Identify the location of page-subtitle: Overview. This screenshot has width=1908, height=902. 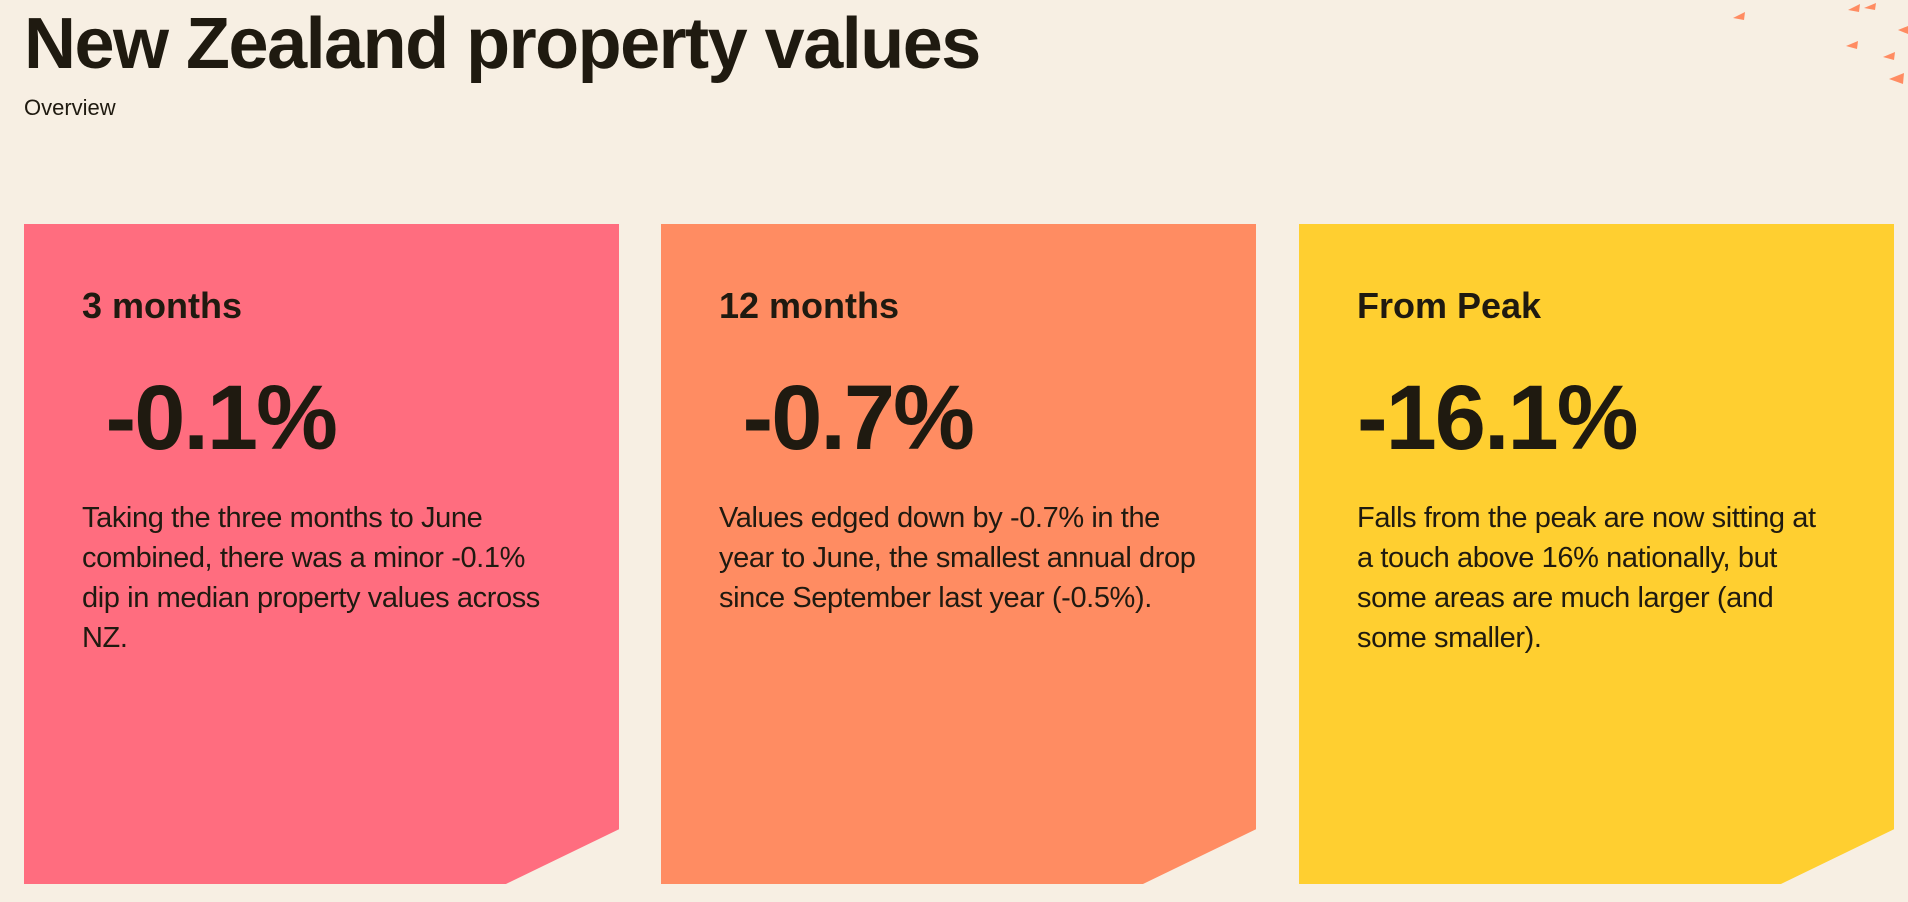
(70, 107).